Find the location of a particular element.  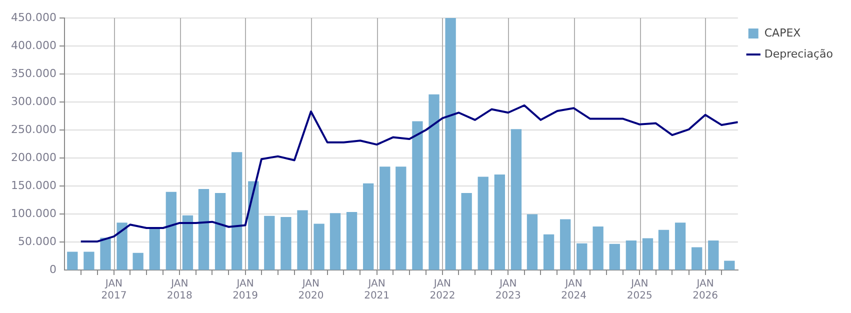

x-tick-label: JAN 2018 is located at coordinates (179, 290).